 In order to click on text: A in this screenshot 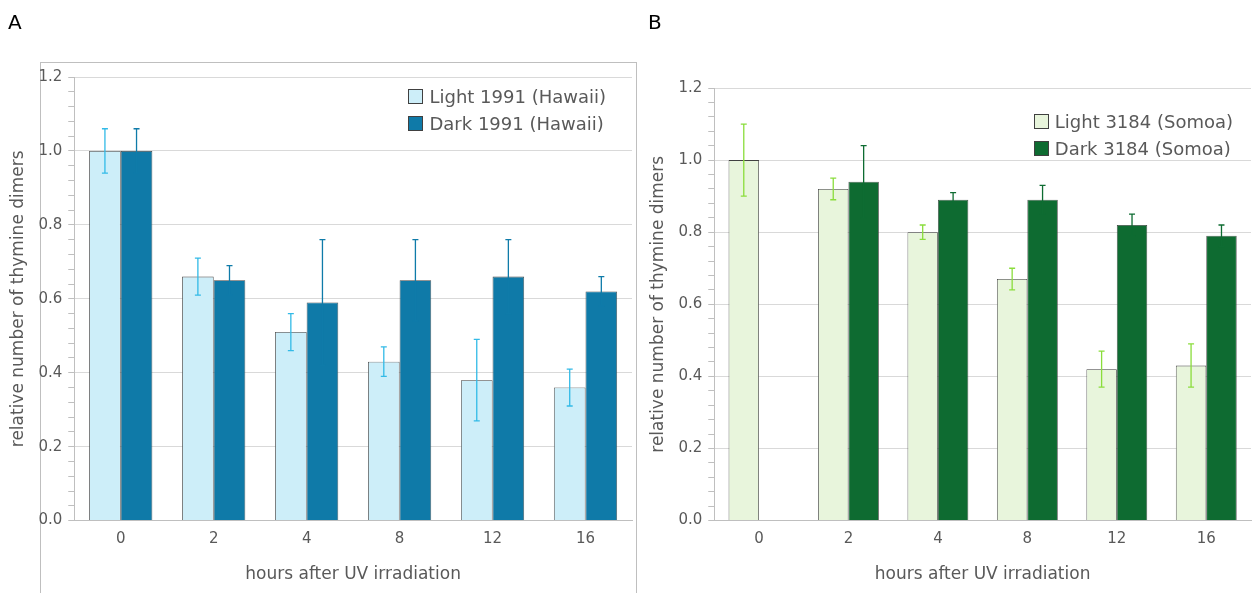, I will do `click(15, 22)`.